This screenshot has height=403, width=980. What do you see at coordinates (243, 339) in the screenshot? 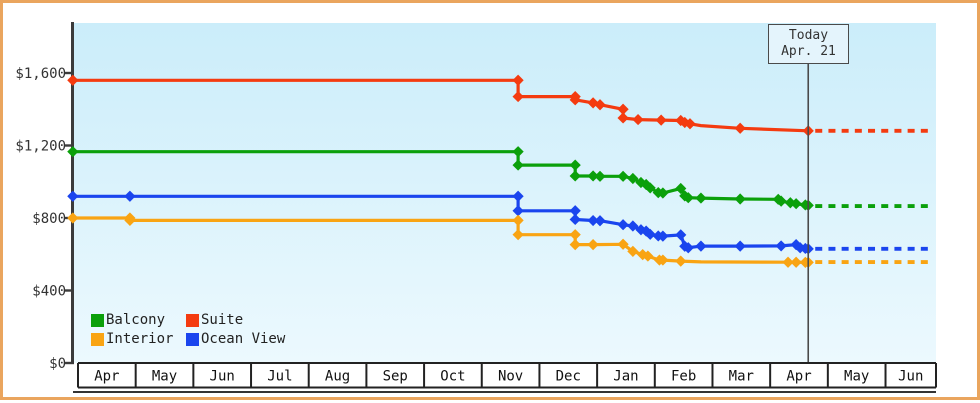
I see `legend-label: Ocean View` at bounding box center [243, 339].